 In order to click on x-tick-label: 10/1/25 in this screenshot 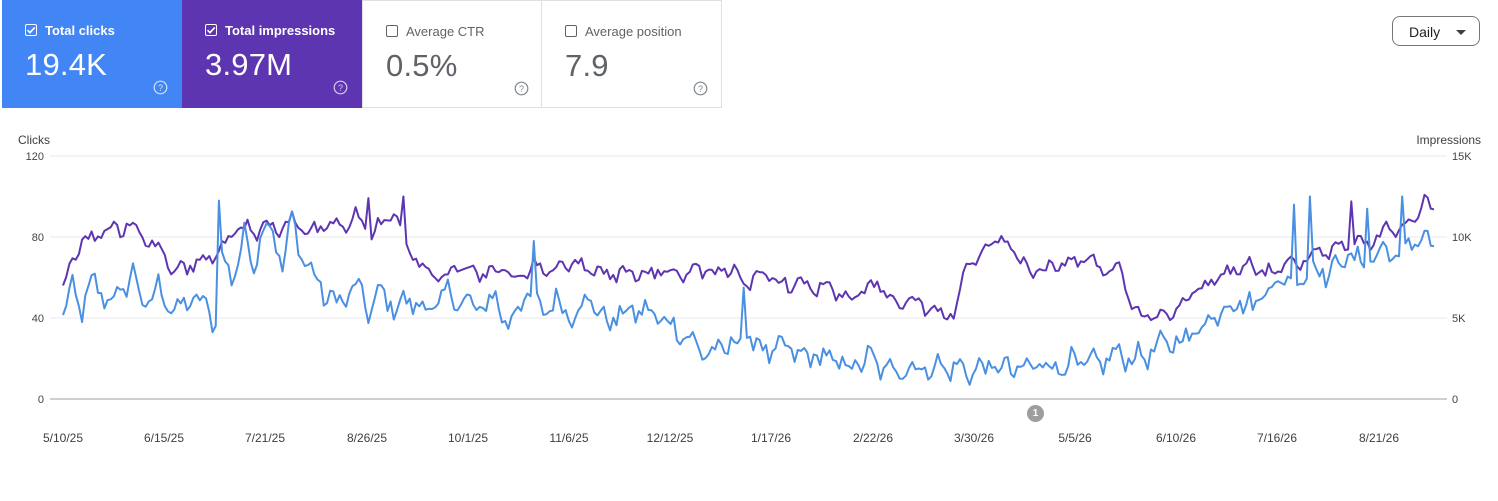, I will do `click(468, 438)`.